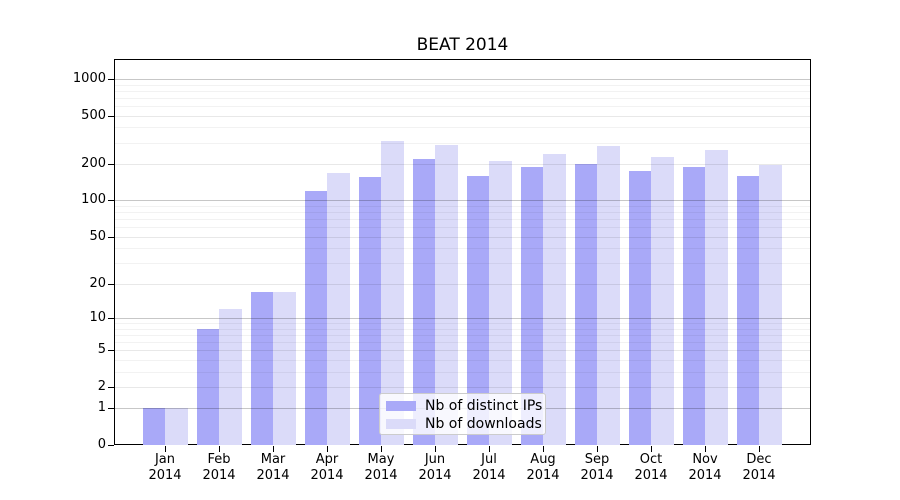 This screenshot has height=500, width=900. What do you see at coordinates (101, 408) in the screenshot?
I see `y-axis-tick-label: 1` at bounding box center [101, 408].